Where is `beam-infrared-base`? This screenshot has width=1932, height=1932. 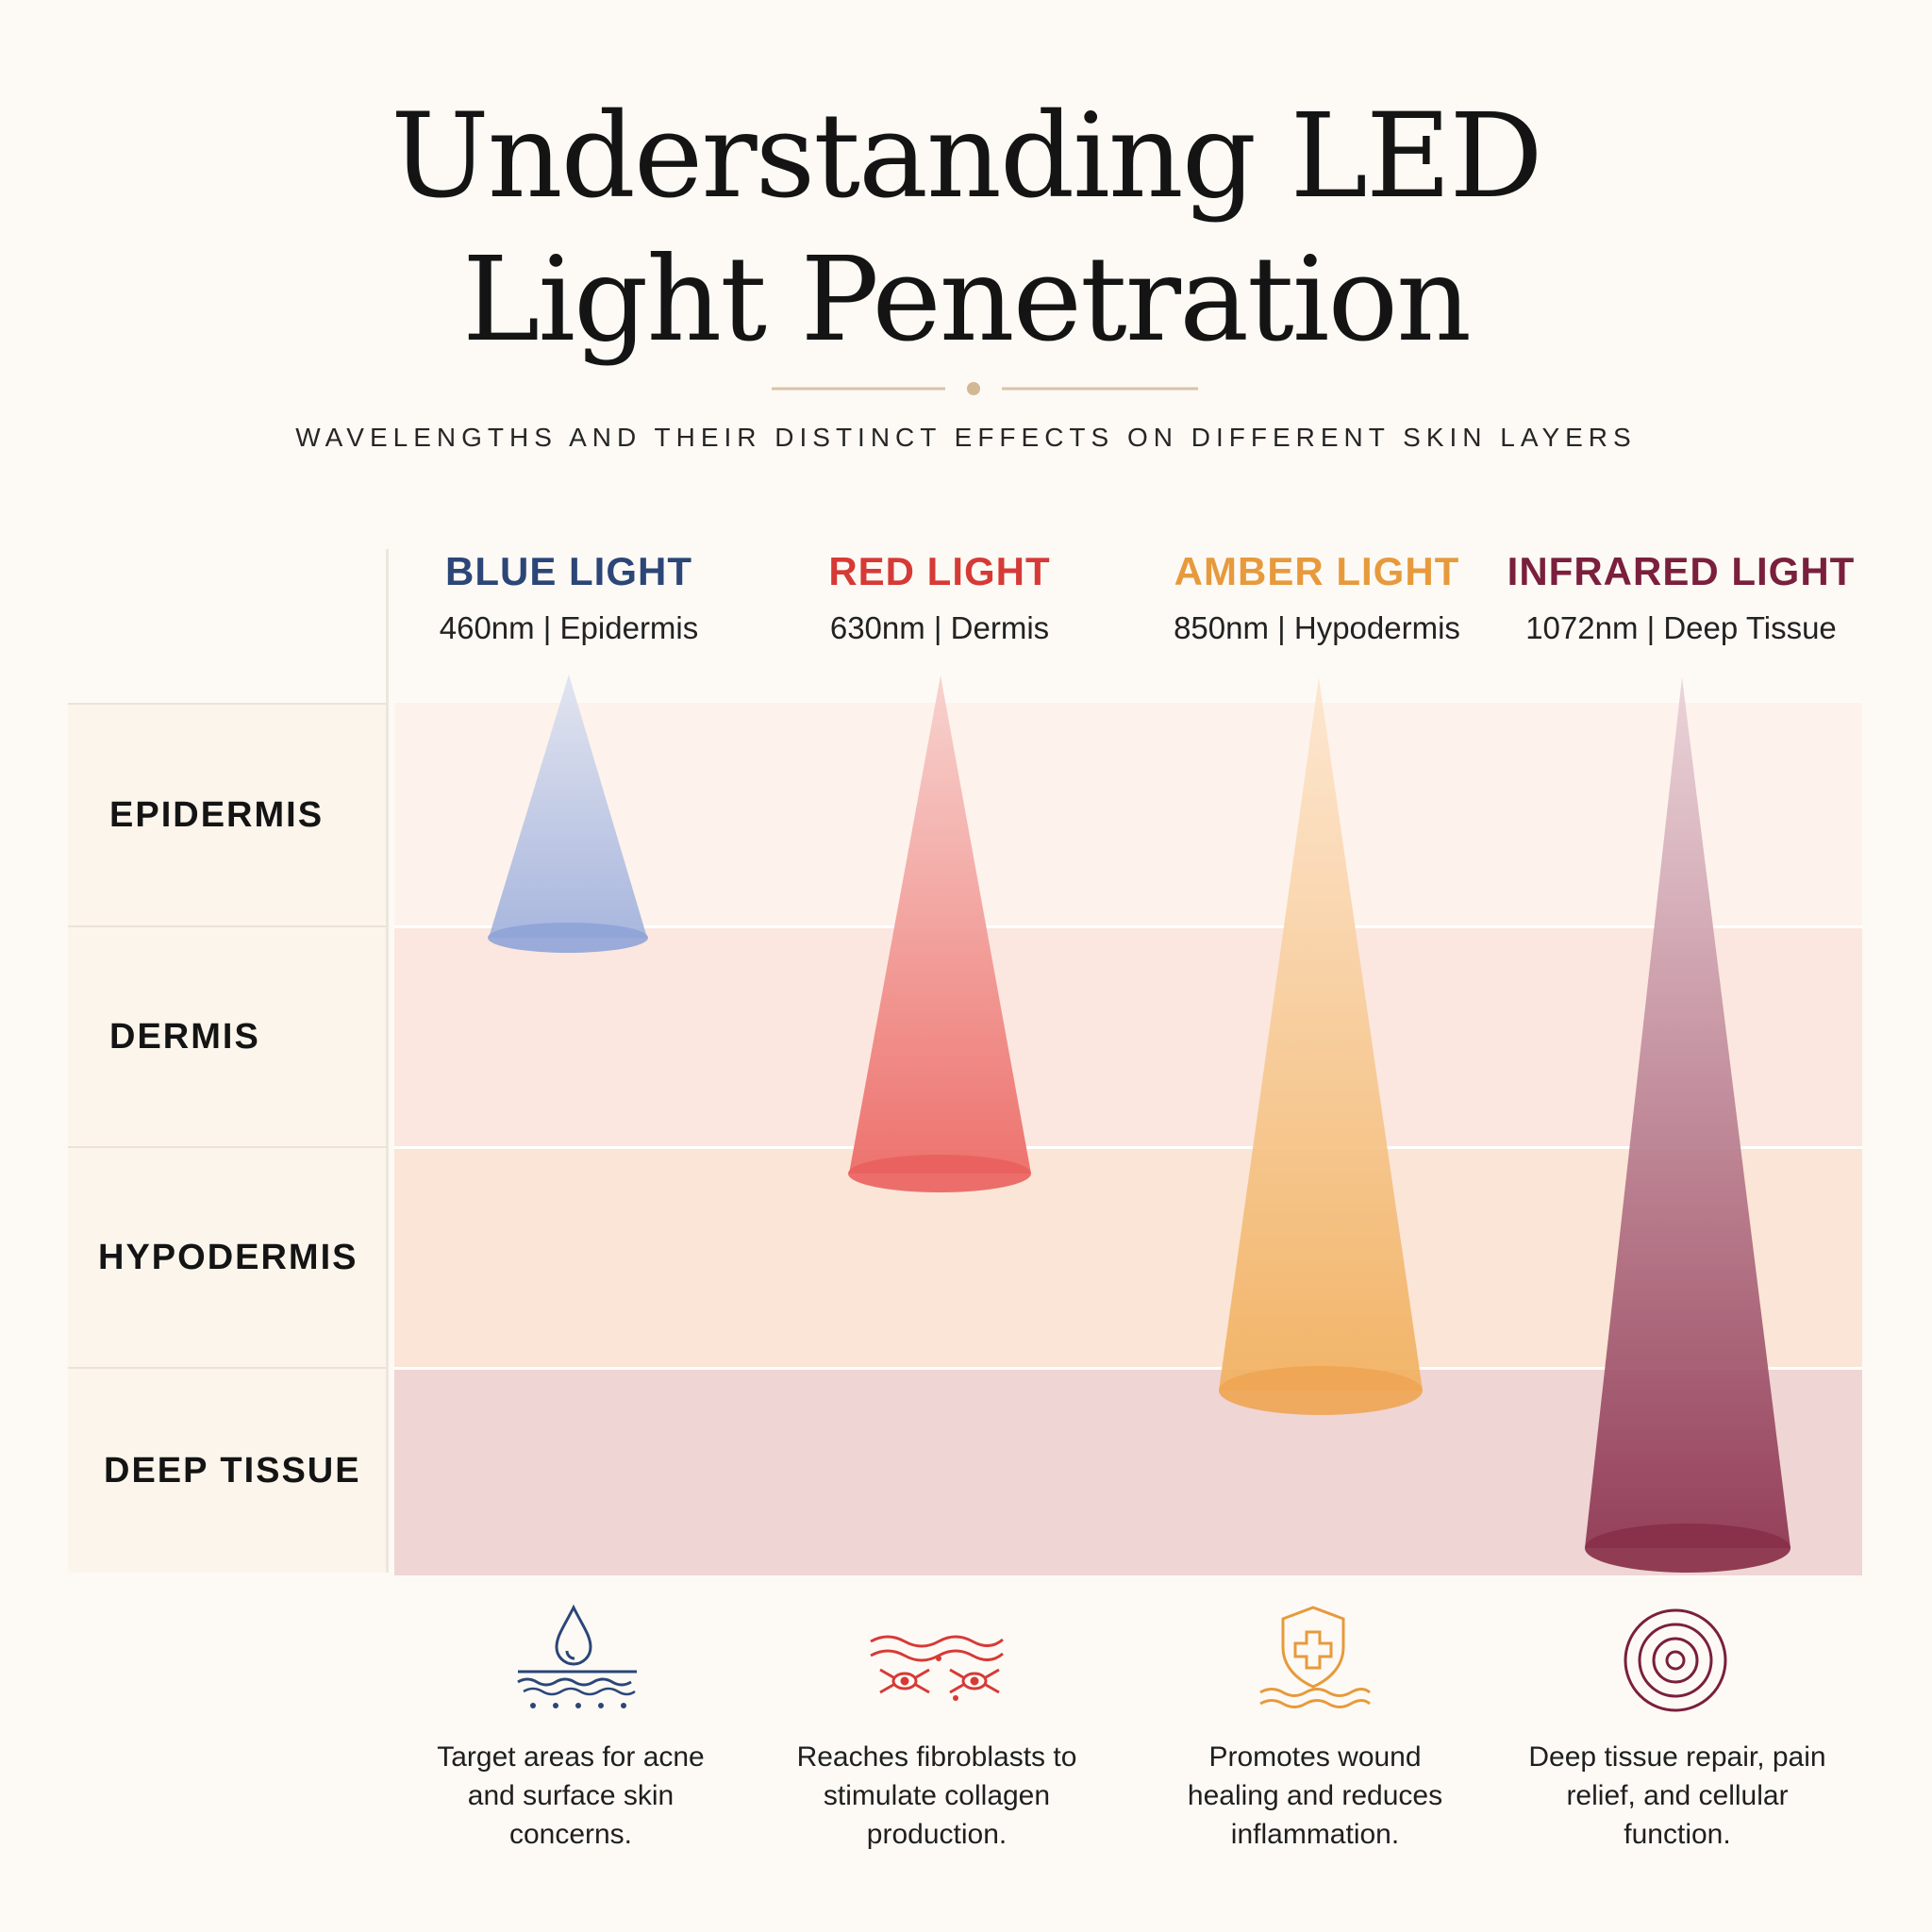
beam-infrared-base is located at coordinates (1687, 1549).